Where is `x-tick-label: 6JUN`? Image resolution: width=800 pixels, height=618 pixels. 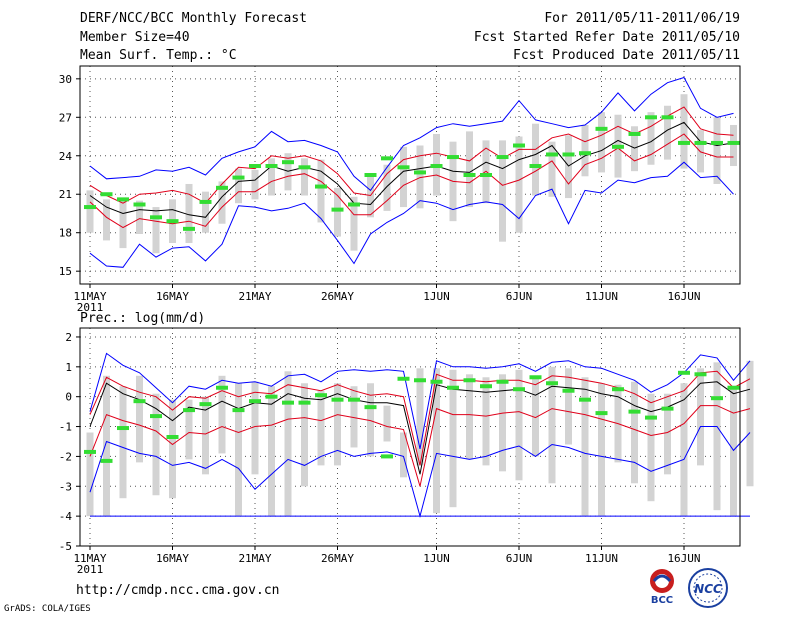
x-tick-label: 6JUN is located at coordinates (519, 296).